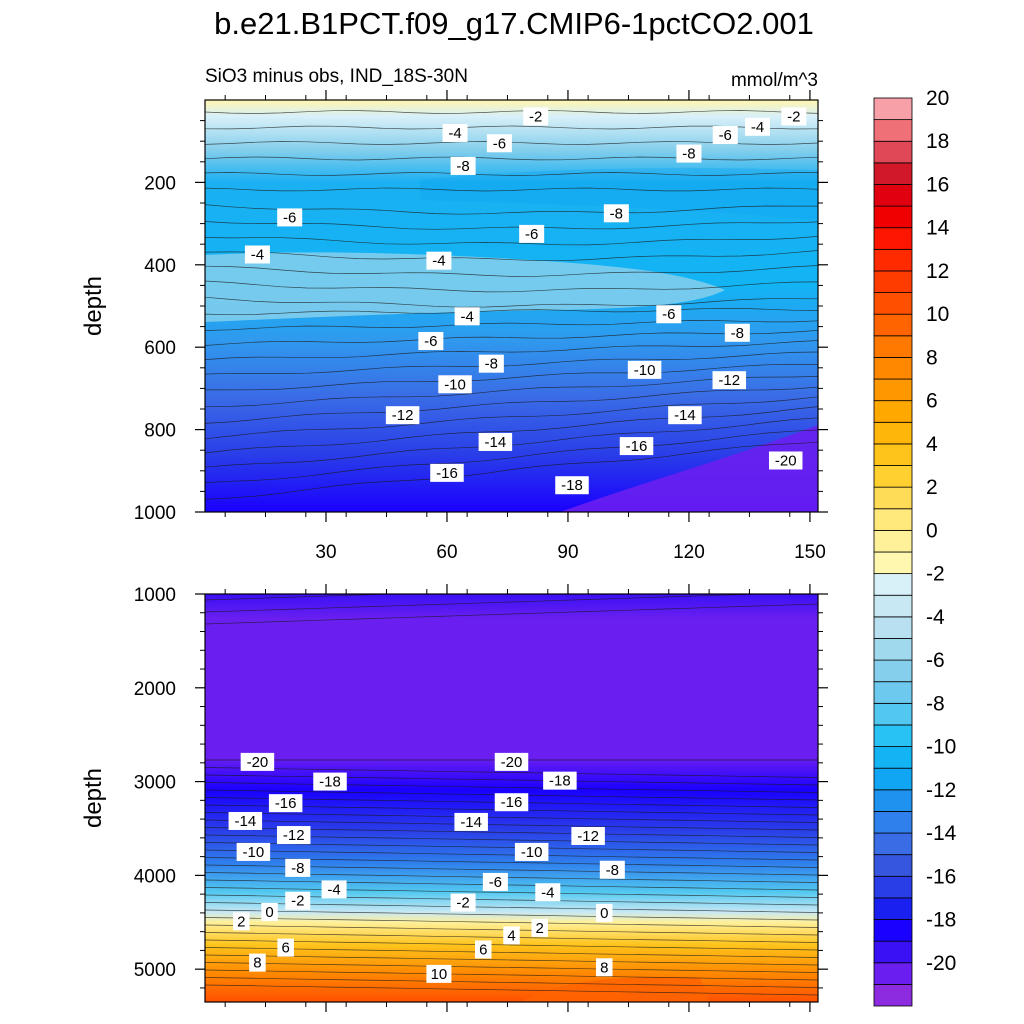  I want to click on contour-label-text: -14, so click(685, 415).